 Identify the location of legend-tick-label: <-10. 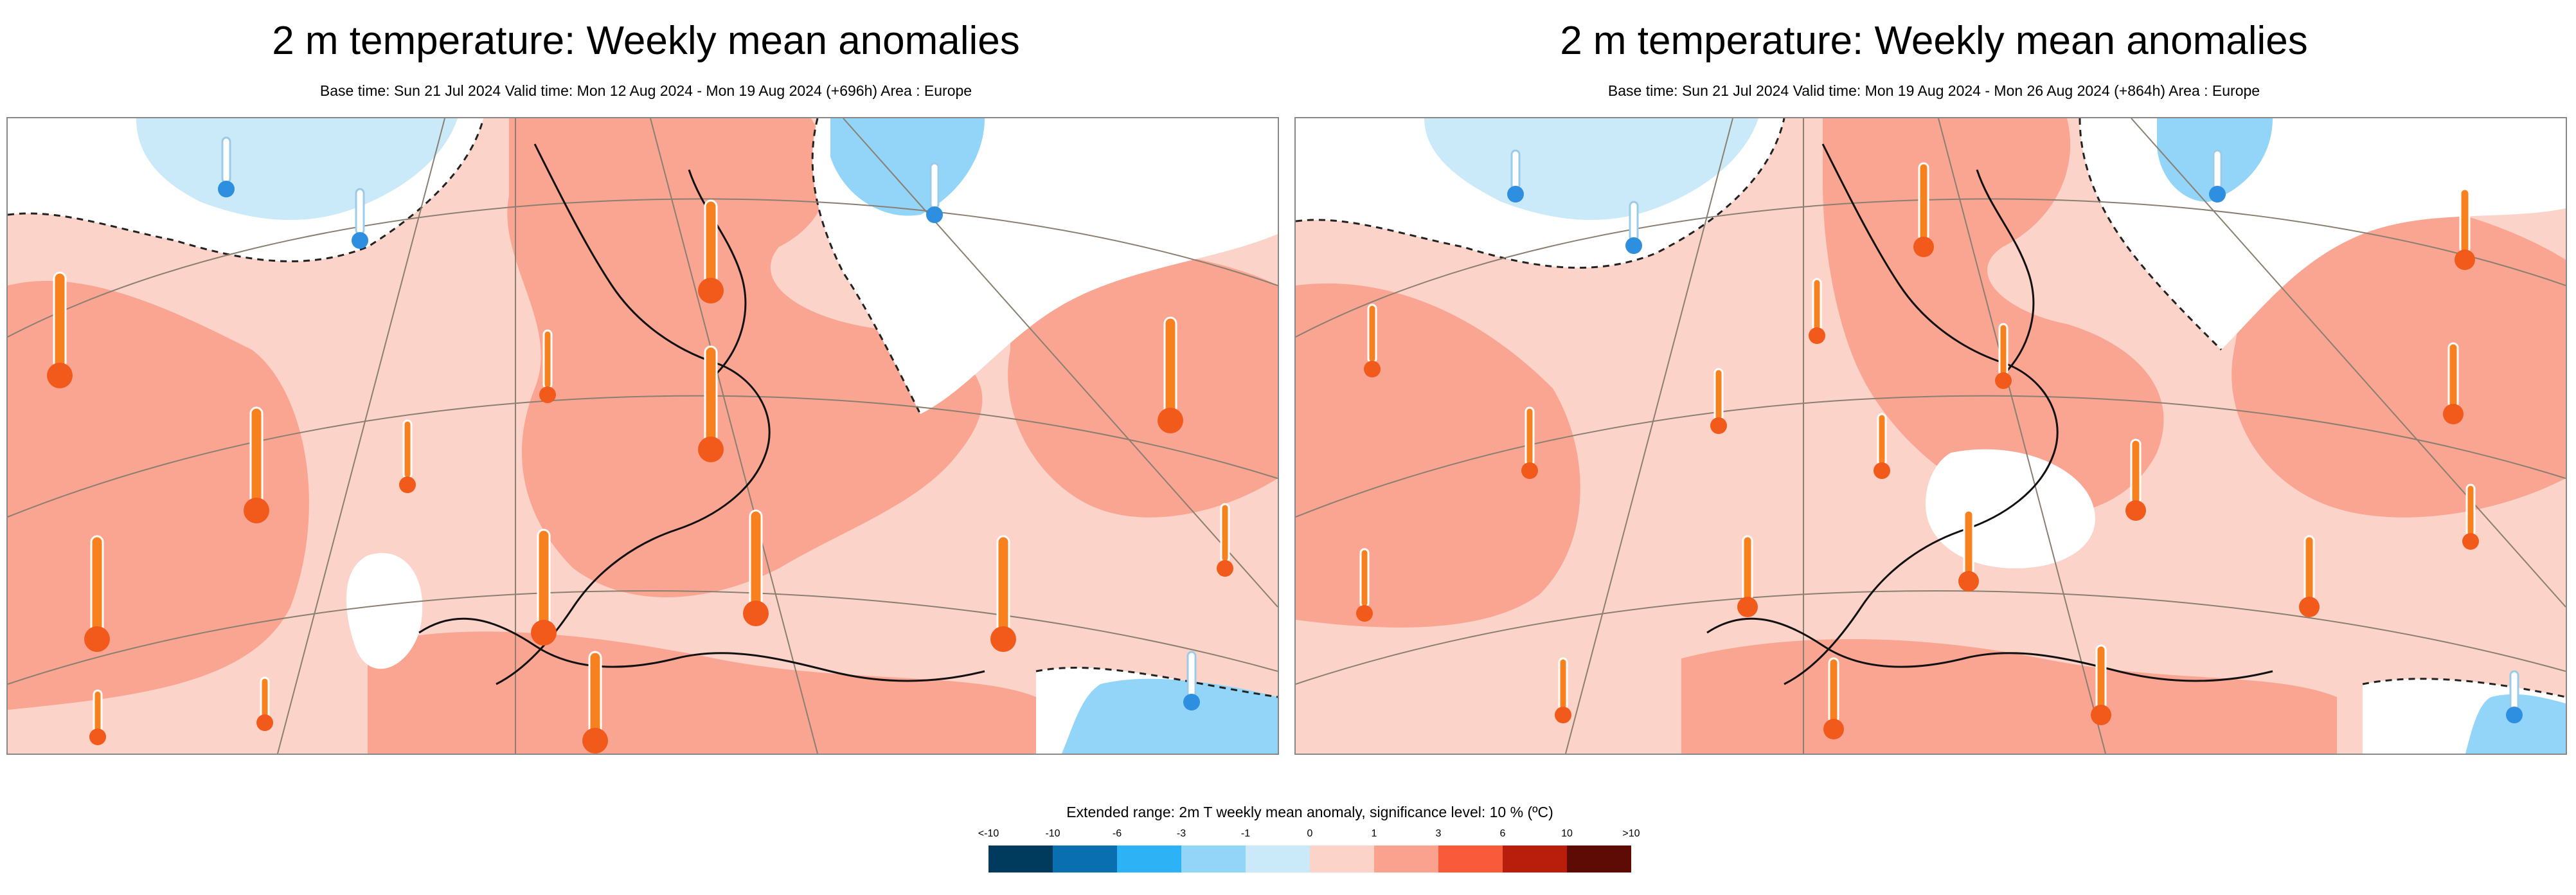
(988, 833).